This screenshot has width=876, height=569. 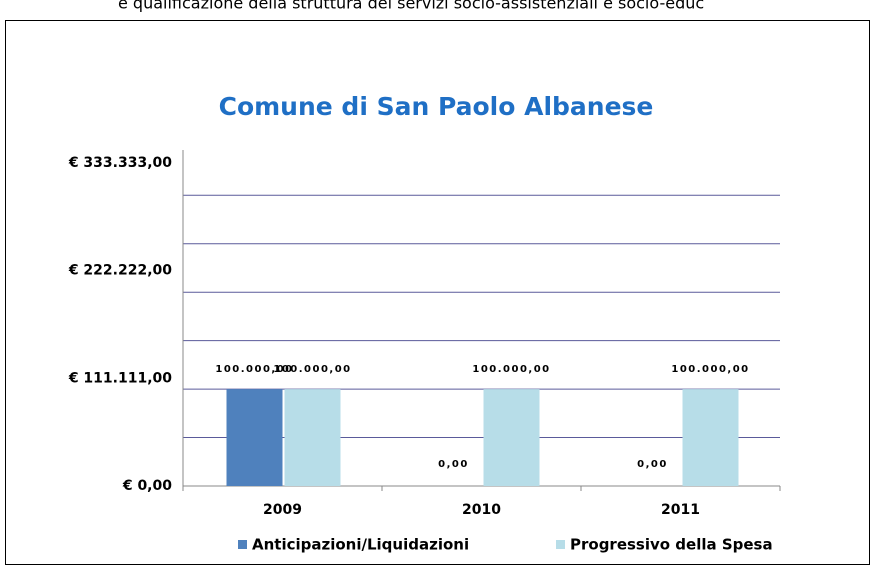 I want to click on legend-label: Anticipazioni/Liquidazioni, so click(x=360, y=545).